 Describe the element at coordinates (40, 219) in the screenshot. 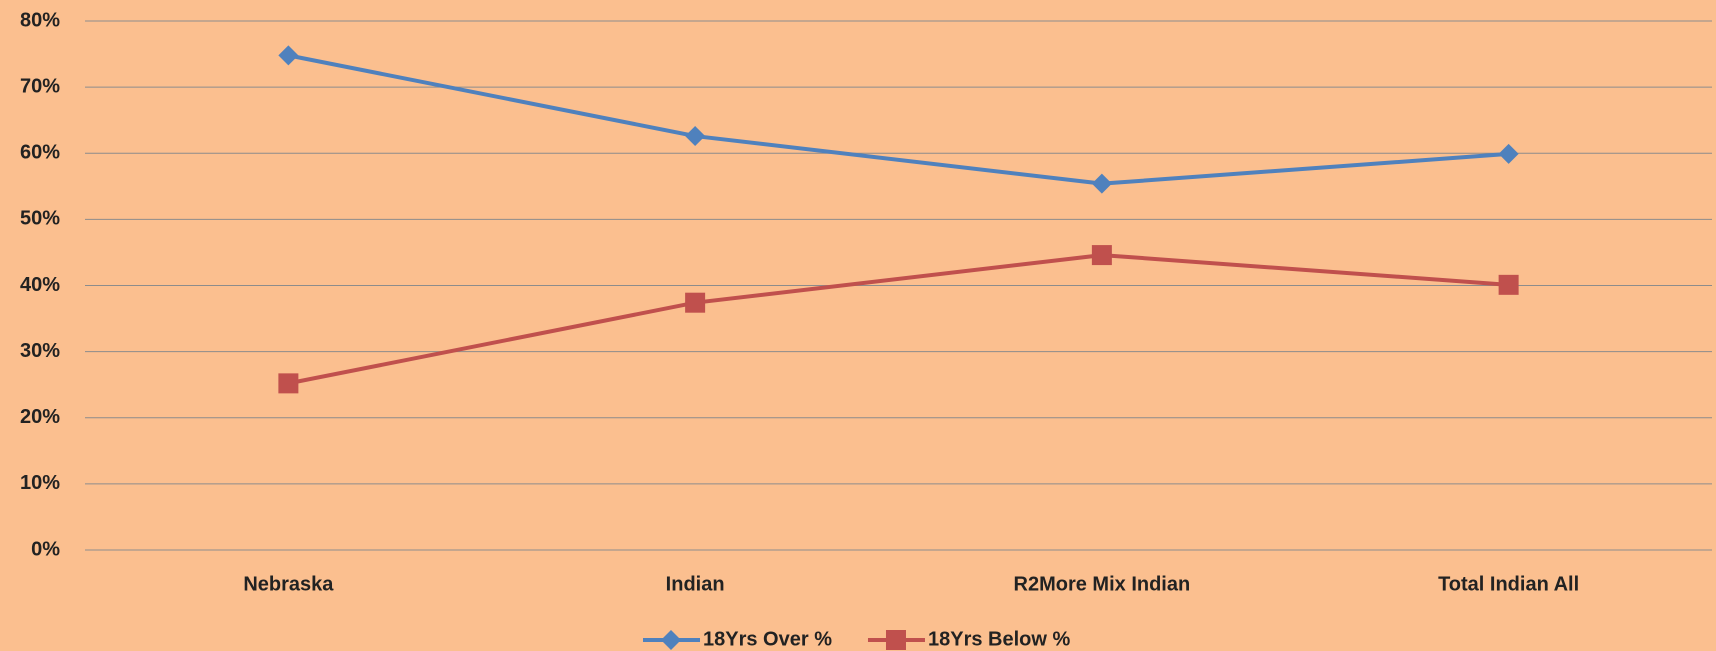

I see `y-tick-label: 50%` at that location.